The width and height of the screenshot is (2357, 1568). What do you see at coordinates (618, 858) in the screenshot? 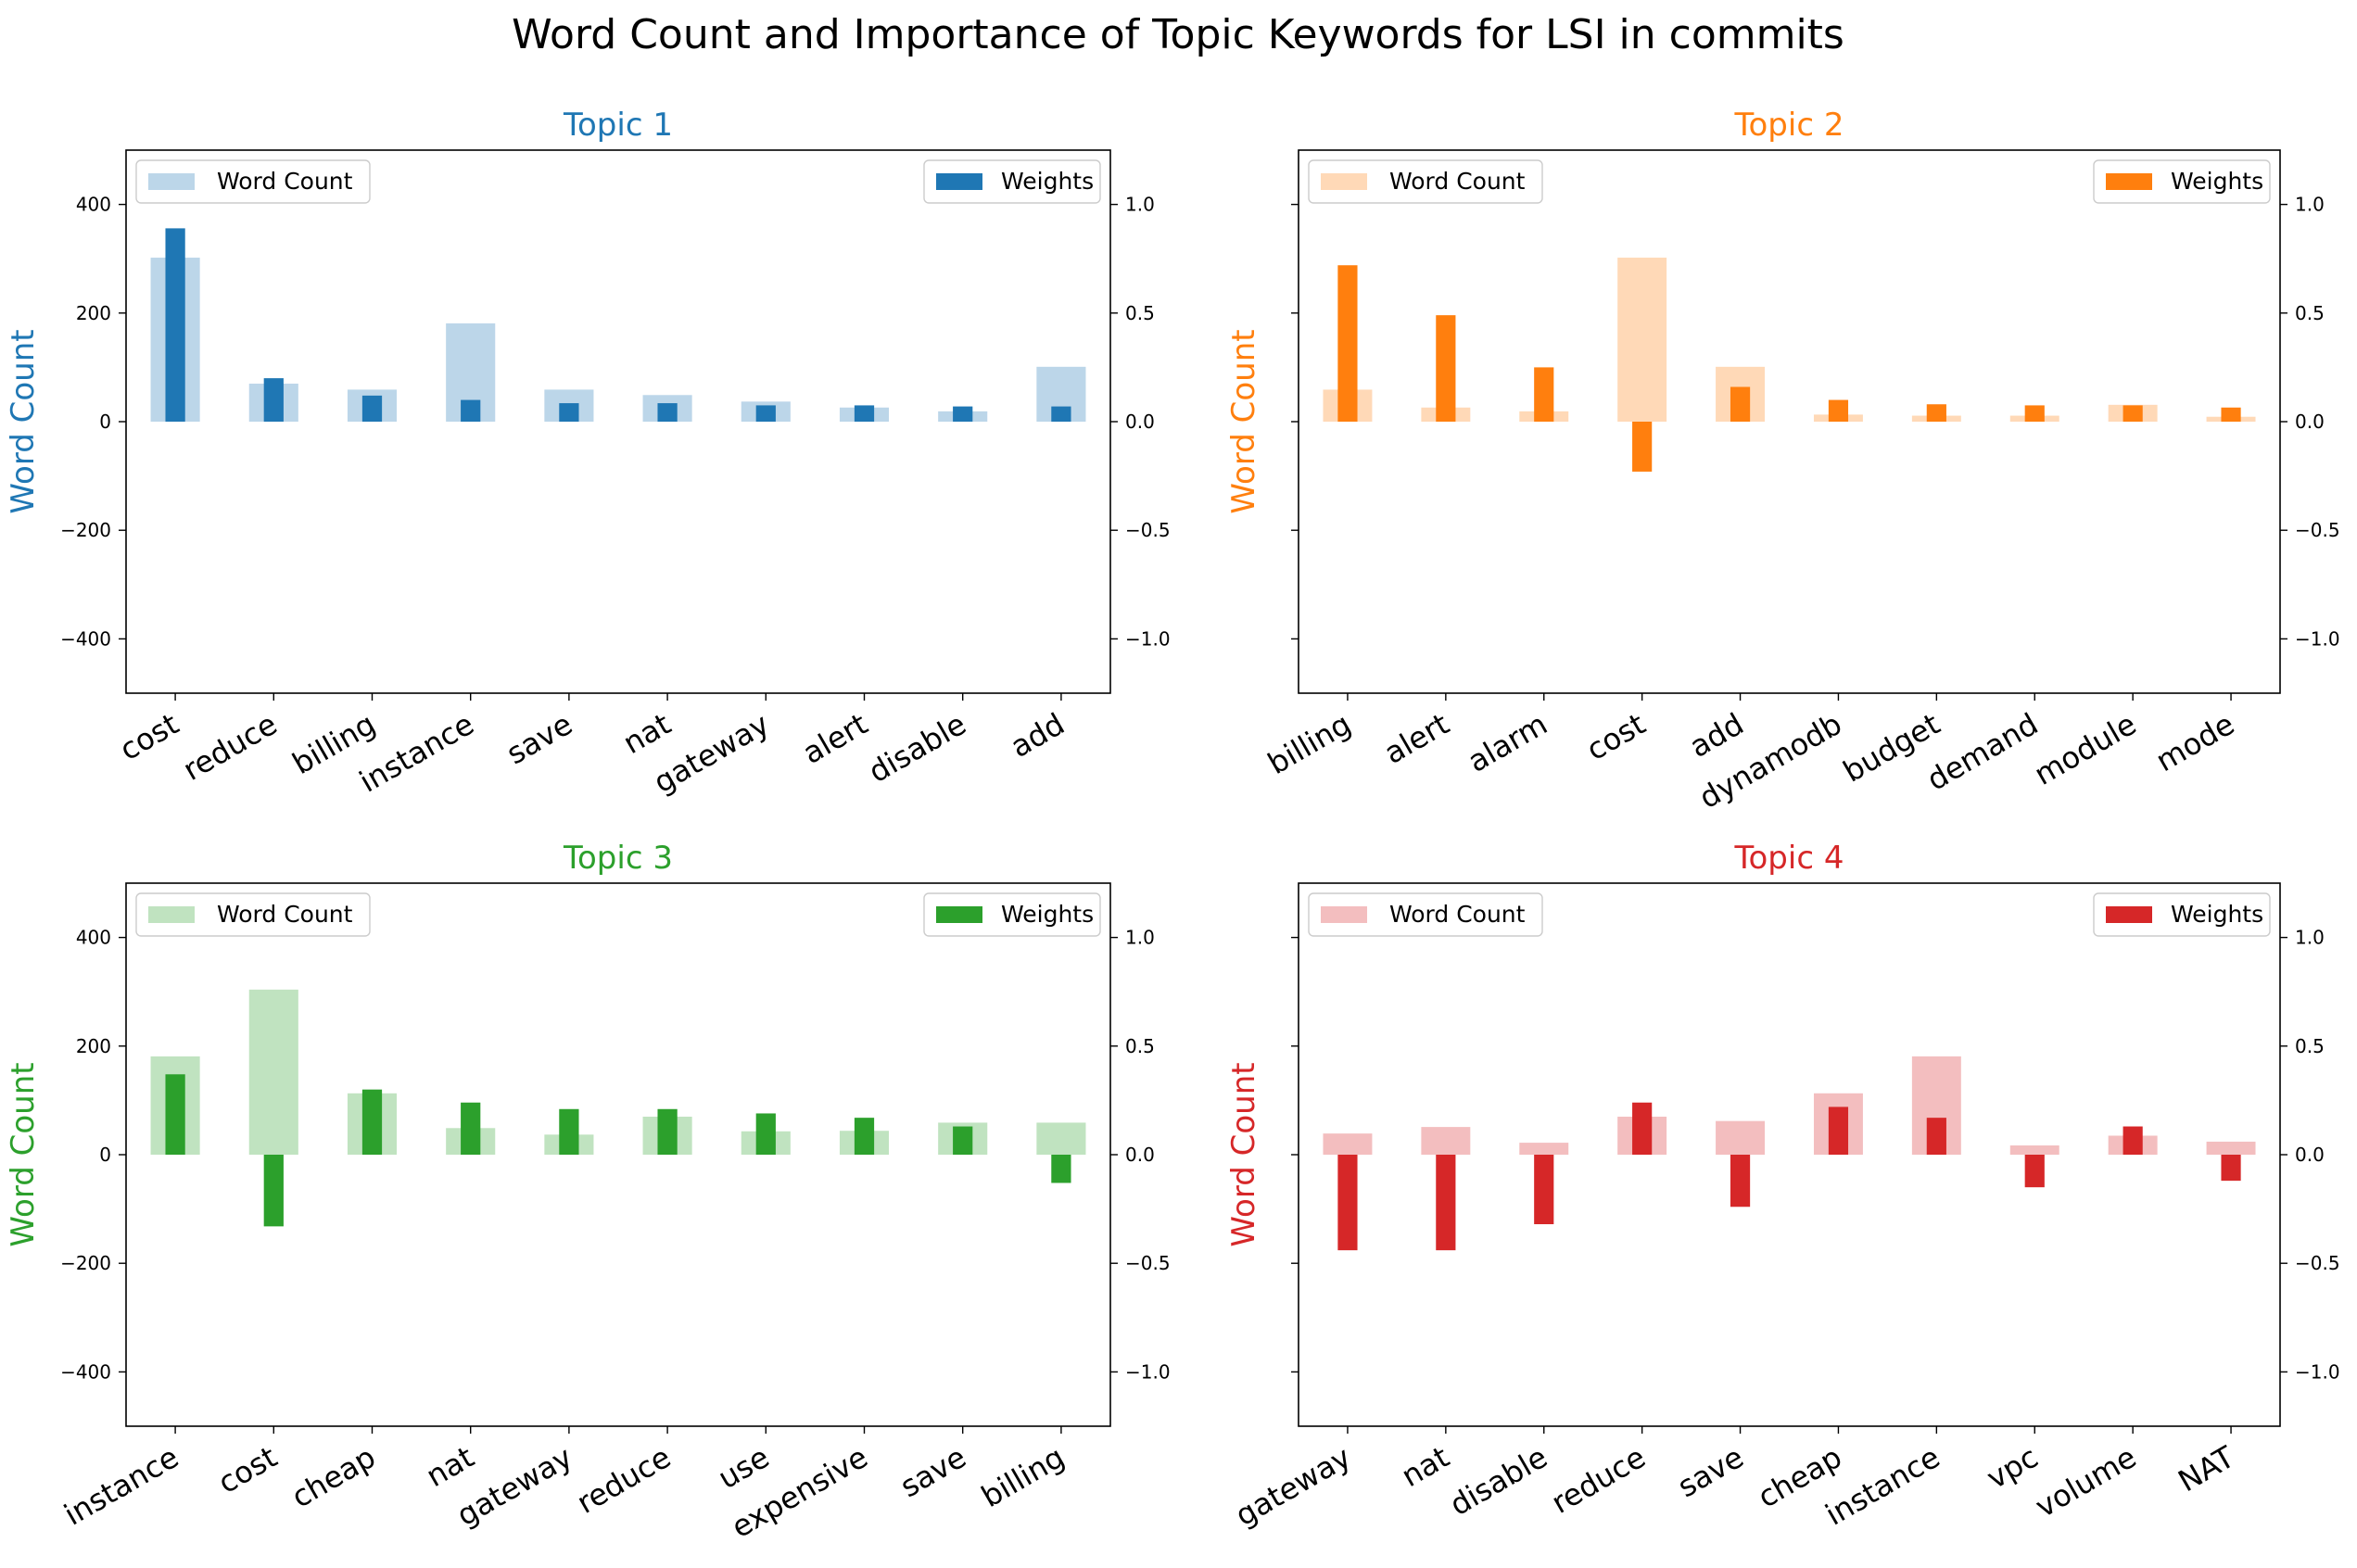
I see `subplot-title: Topic 3` at bounding box center [618, 858].